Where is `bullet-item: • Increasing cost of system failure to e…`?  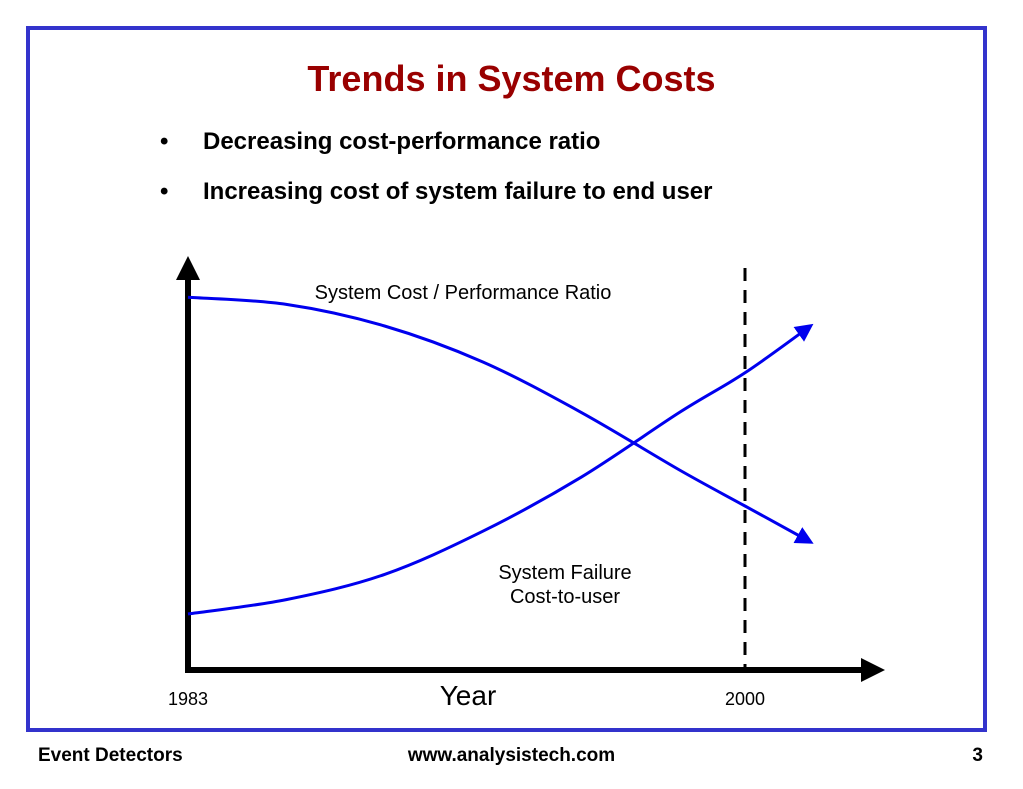
bullet-item: • Increasing cost of system failure to e… is located at coordinates (436, 203).